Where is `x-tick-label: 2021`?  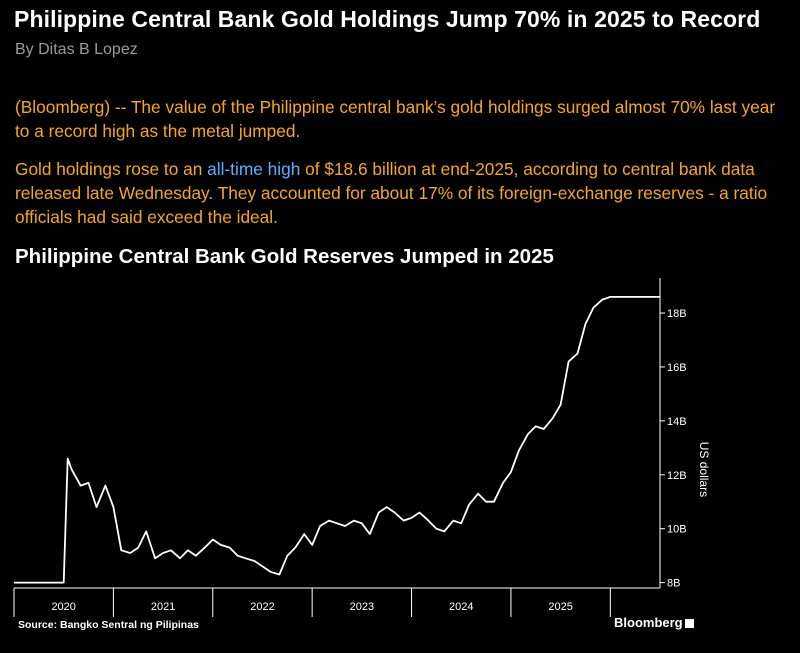
x-tick-label: 2021 is located at coordinates (163, 607).